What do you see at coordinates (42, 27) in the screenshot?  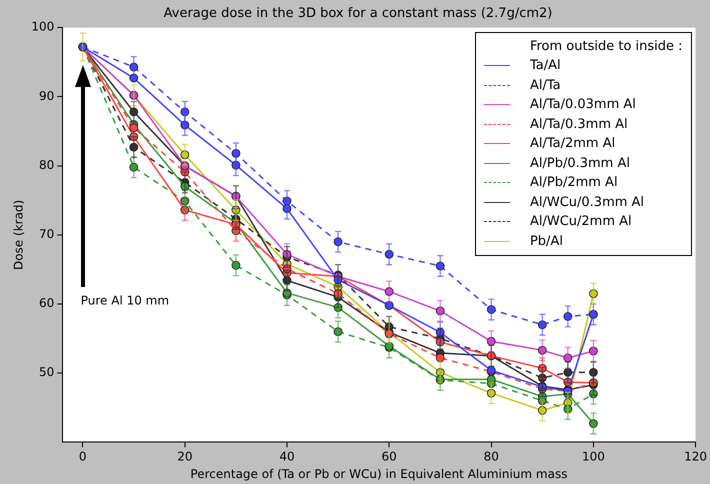 I see `y-tick-label: 100` at bounding box center [42, 27].